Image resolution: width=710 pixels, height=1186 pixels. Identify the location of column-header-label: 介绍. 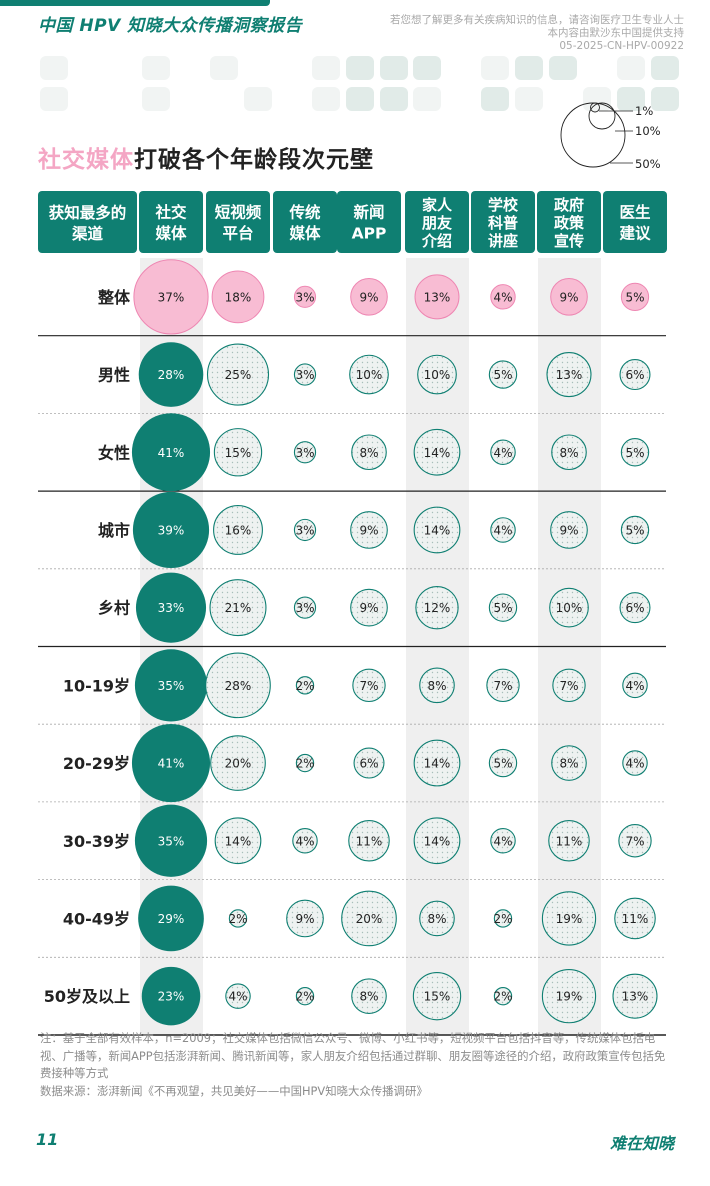
(436, 241).